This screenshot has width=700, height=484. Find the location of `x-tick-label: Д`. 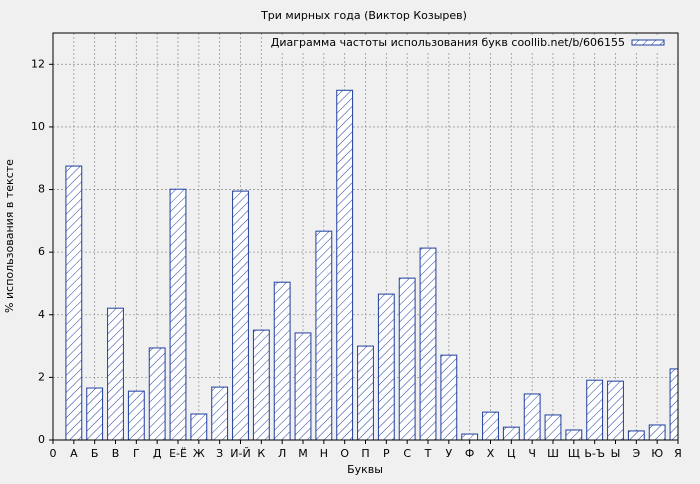

x-tick-label: Д is located at coordinates (157, 453).